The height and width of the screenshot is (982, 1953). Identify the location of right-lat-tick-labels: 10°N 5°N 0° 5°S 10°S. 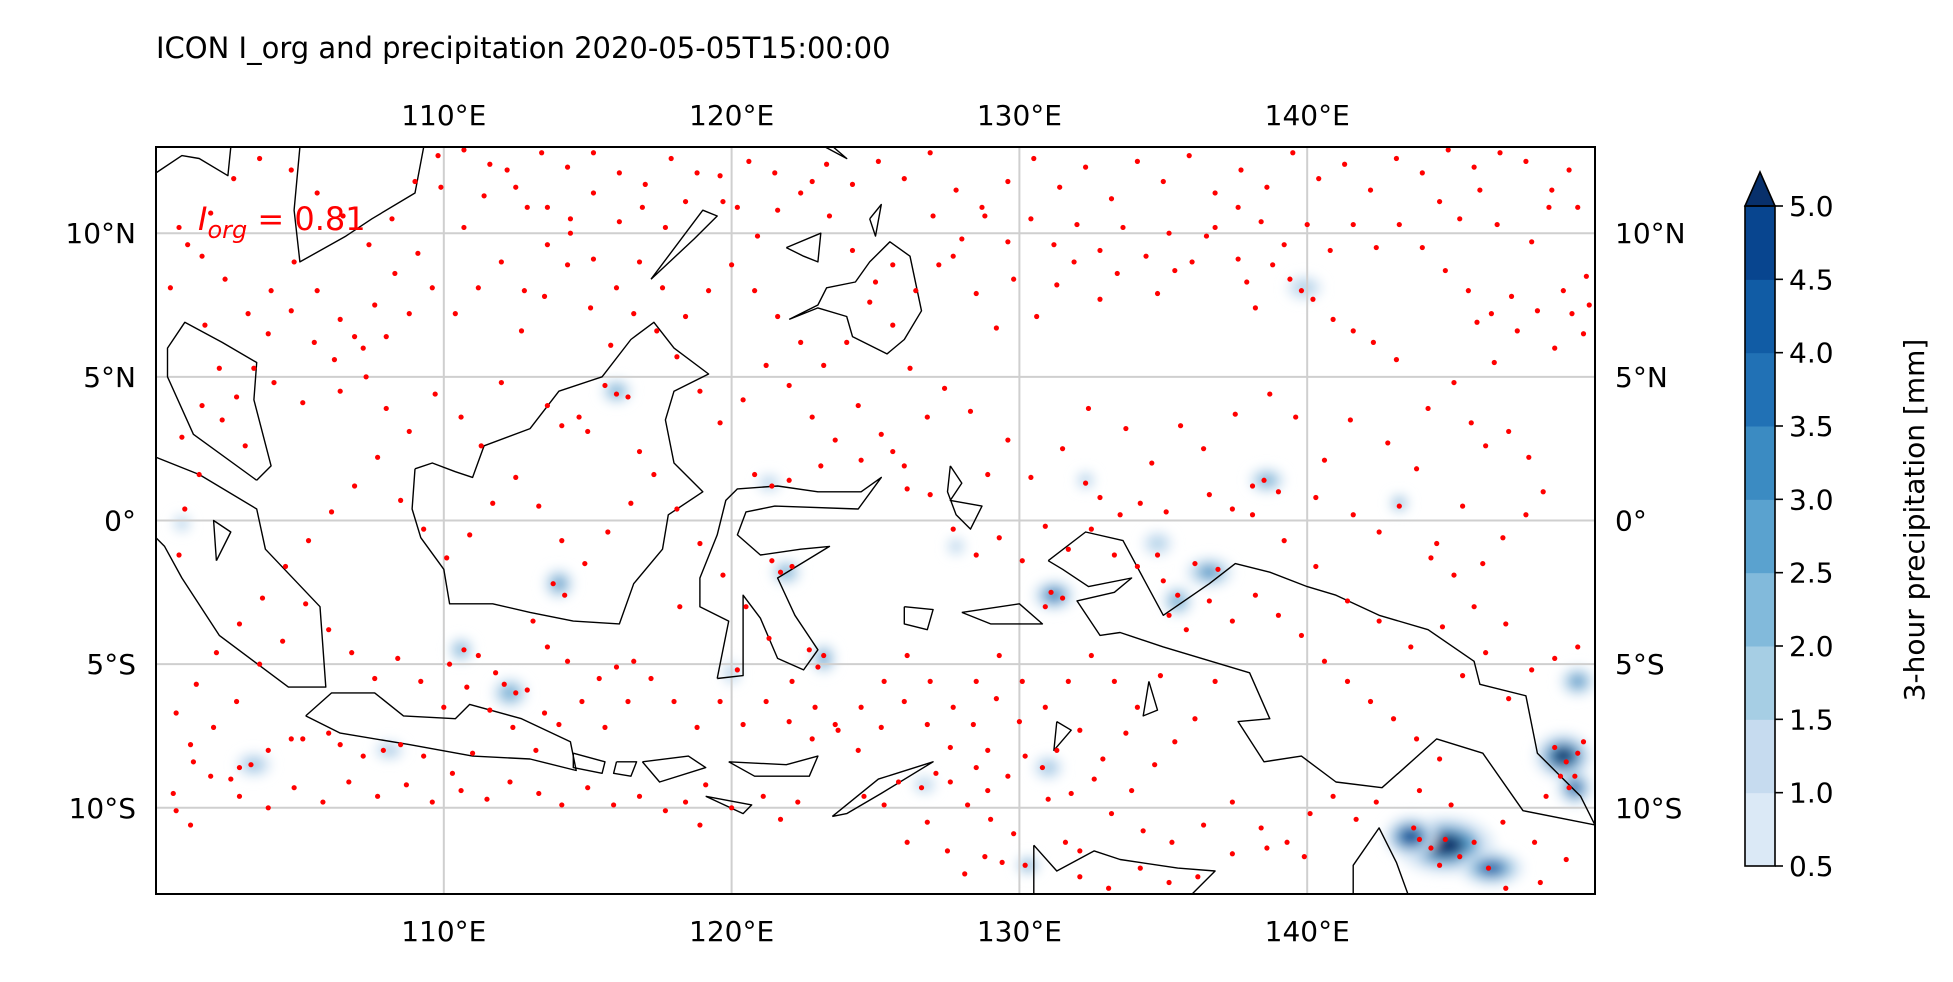
(1650, 521).